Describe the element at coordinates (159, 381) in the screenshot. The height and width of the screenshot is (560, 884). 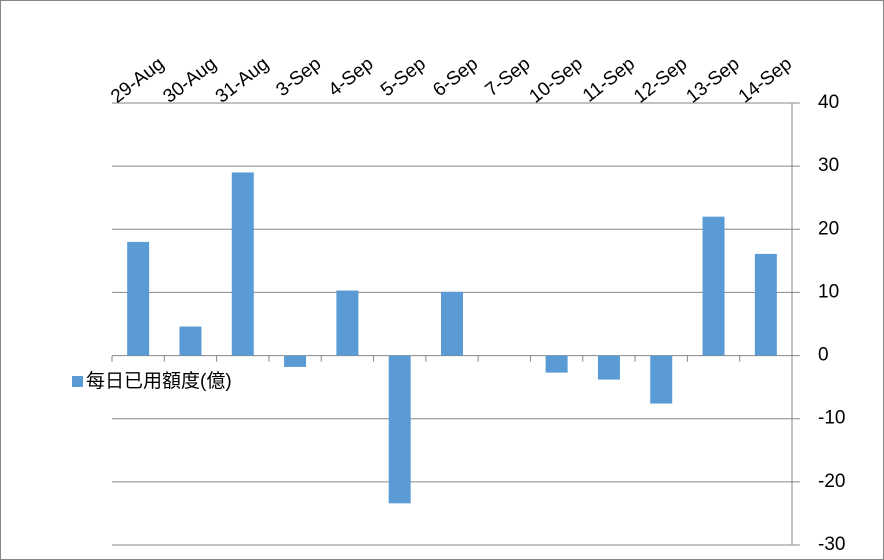
I see `legend-label: 每日已用額度(億)` at that location.